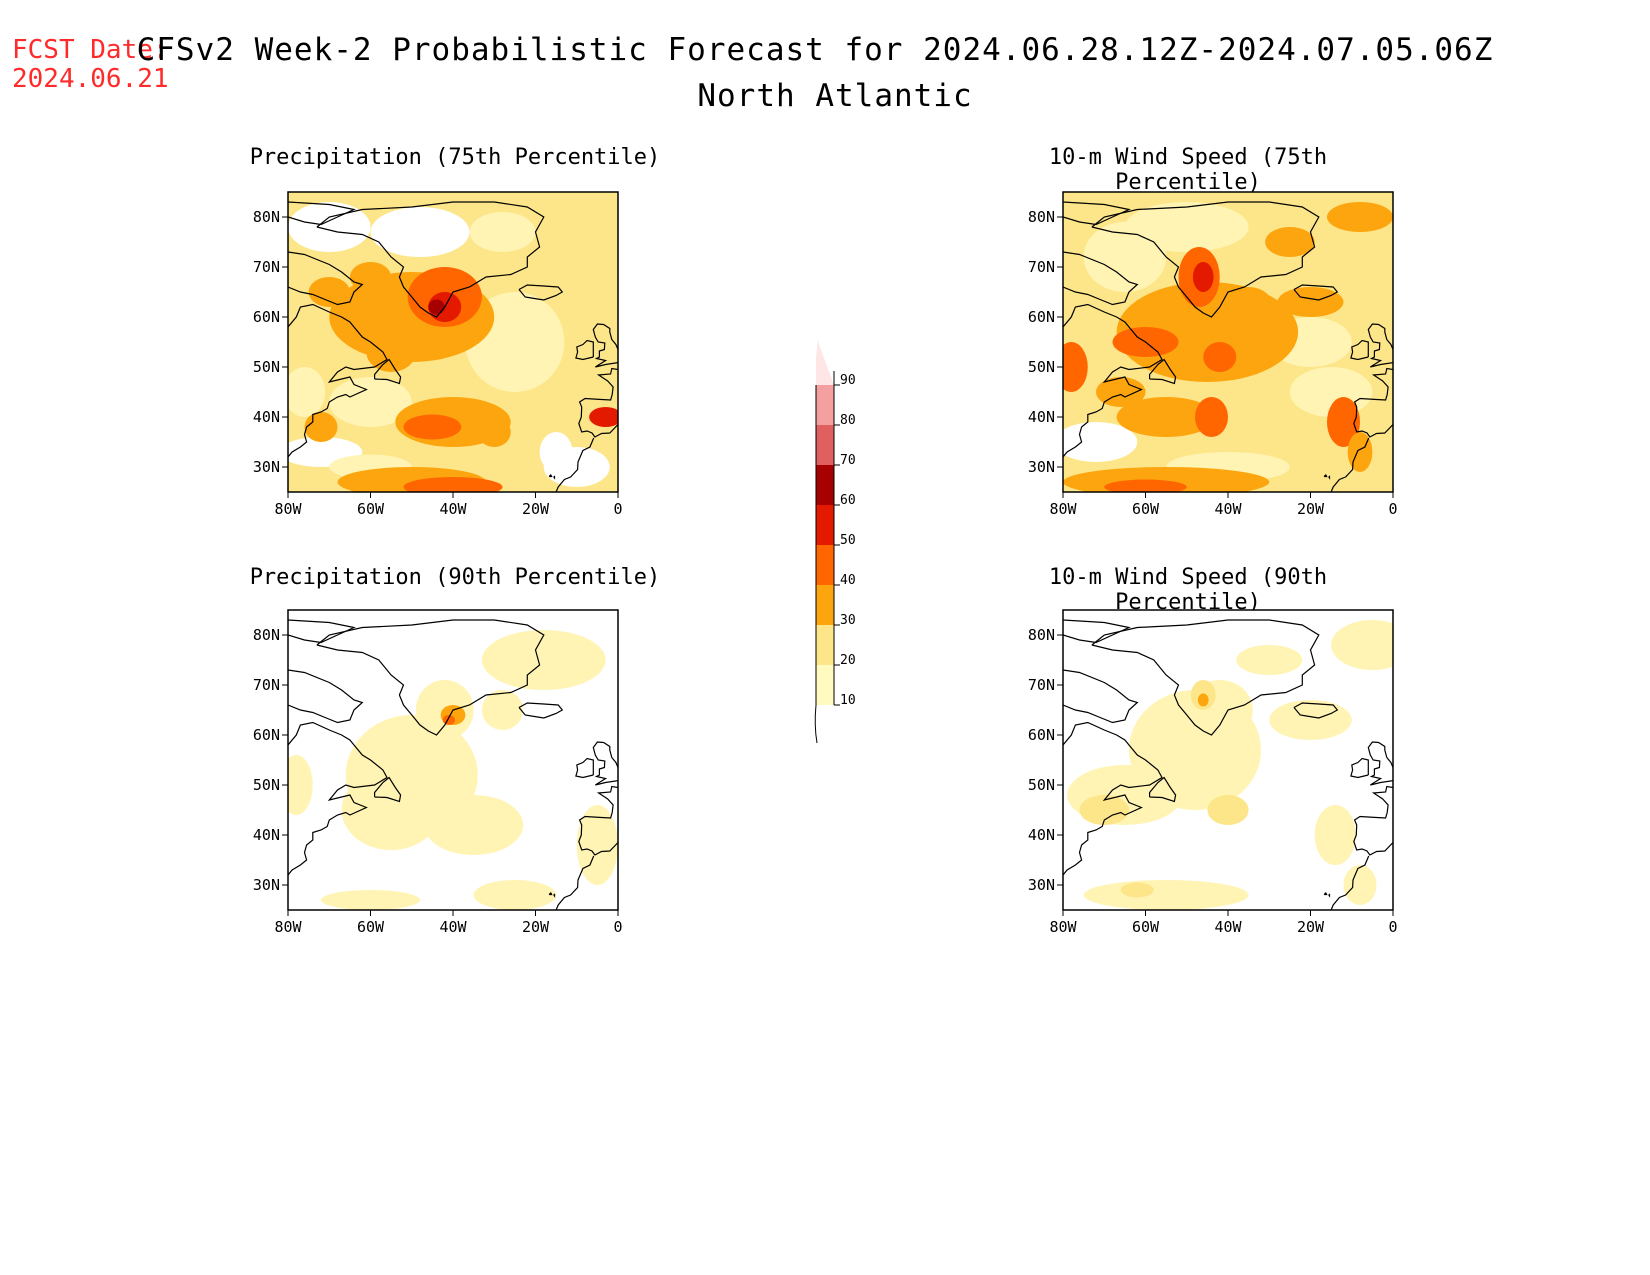 The width and height of the screenshot is (1650, 1275). Describe the element at coordinates (848, 580) in the screenshot. I see `colorbar-label: 40` at that location.